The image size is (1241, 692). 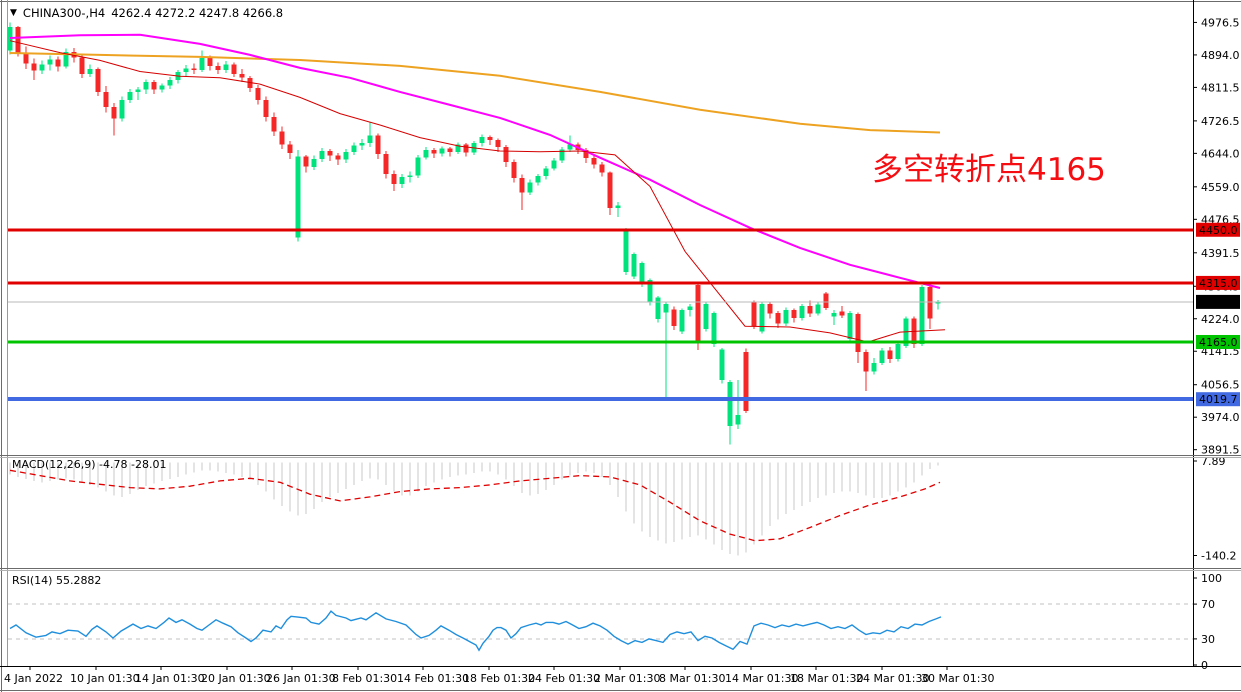 I want to click on current-price-badge-text: 4266.8, so click(x=1218, y=302).